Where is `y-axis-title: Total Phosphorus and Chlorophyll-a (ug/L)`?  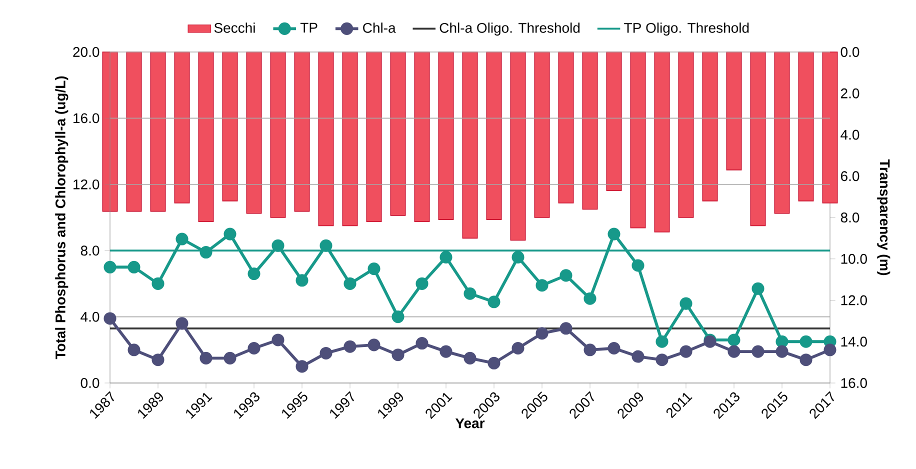
y-axis-title: Total Phosphorus and Chlorophyll-a (ug/L) is located at coordinates (61, 218).